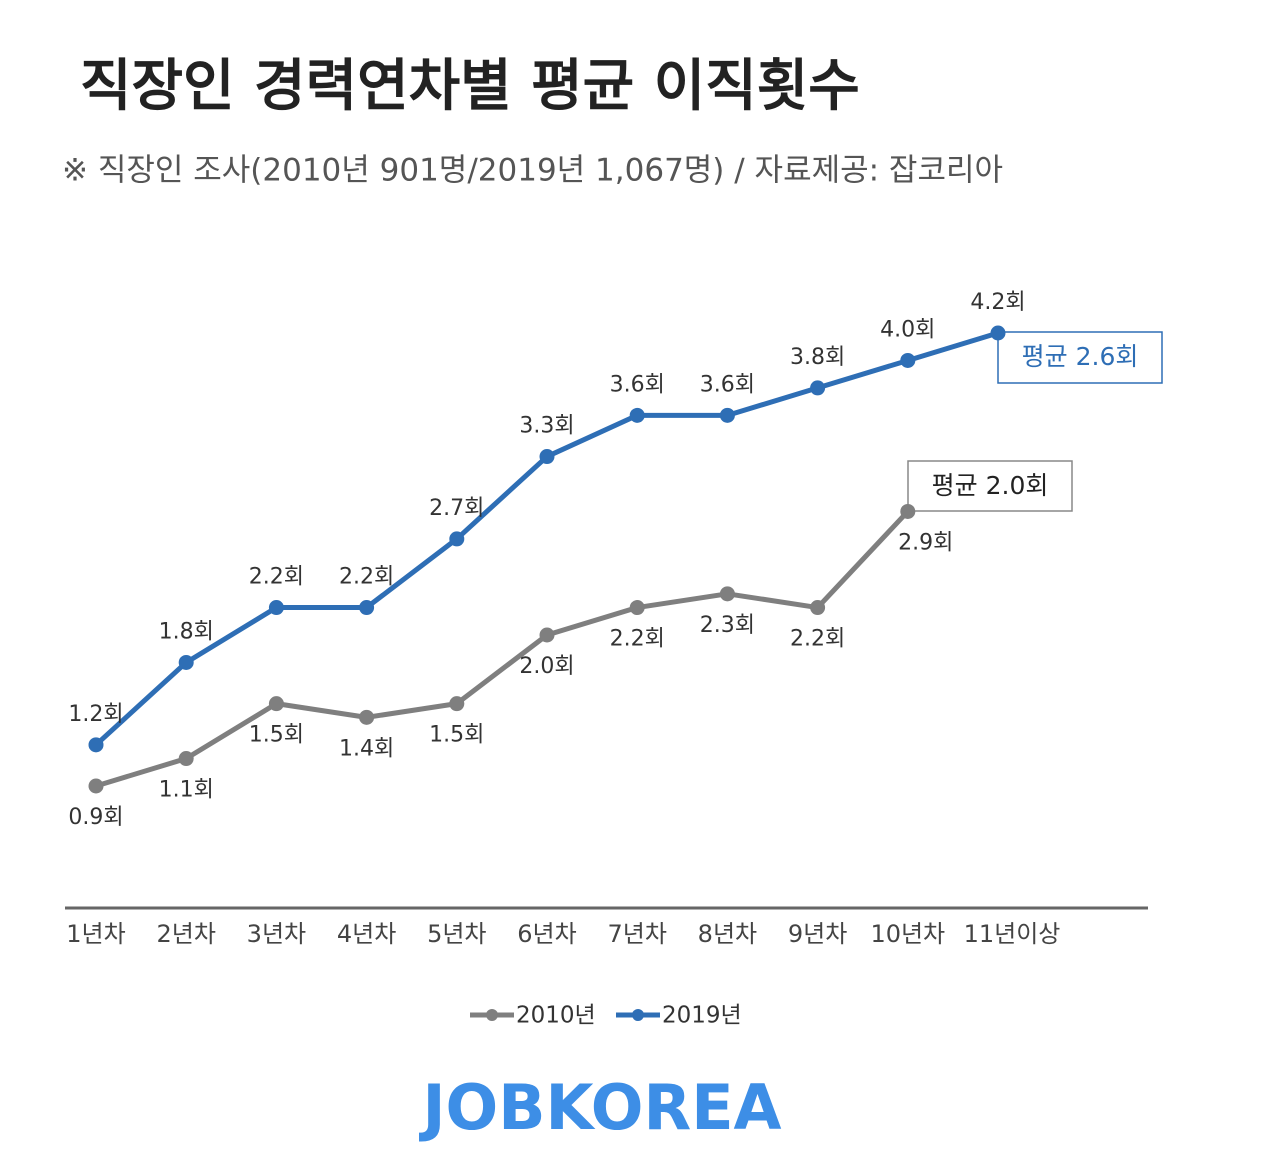  I want to click on data-label: 2.0회, so click(546, 666).